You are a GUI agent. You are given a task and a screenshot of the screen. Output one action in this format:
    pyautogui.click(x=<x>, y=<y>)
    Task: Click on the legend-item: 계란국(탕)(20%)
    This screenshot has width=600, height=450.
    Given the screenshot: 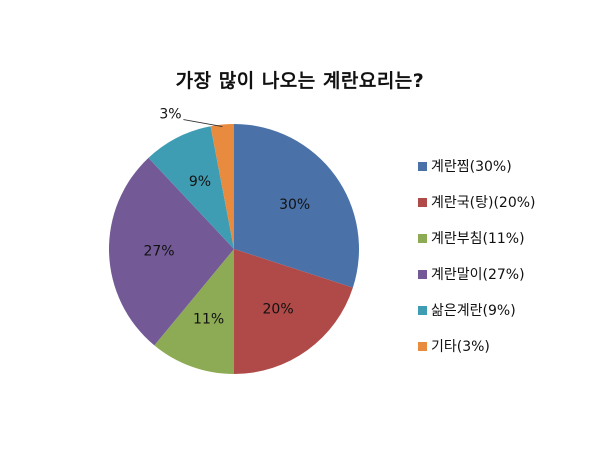 What is the action you would take?
    pyautogui.click(x=477, y=202)
    